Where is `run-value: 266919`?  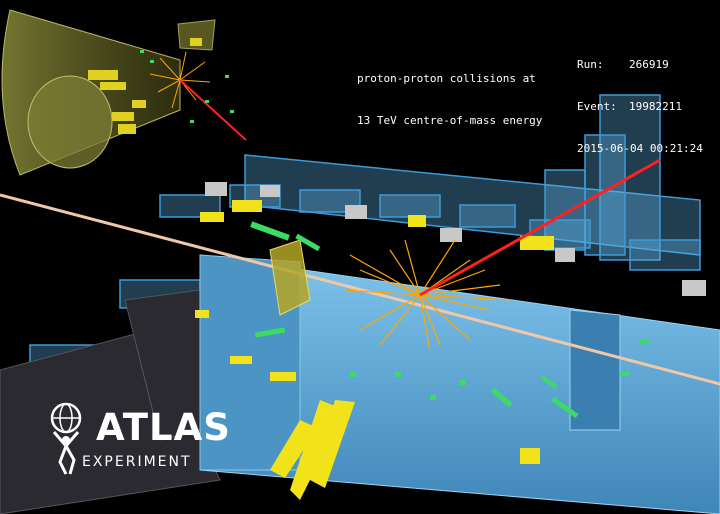
run-value: 266919 is located at coordinates (649, 64).